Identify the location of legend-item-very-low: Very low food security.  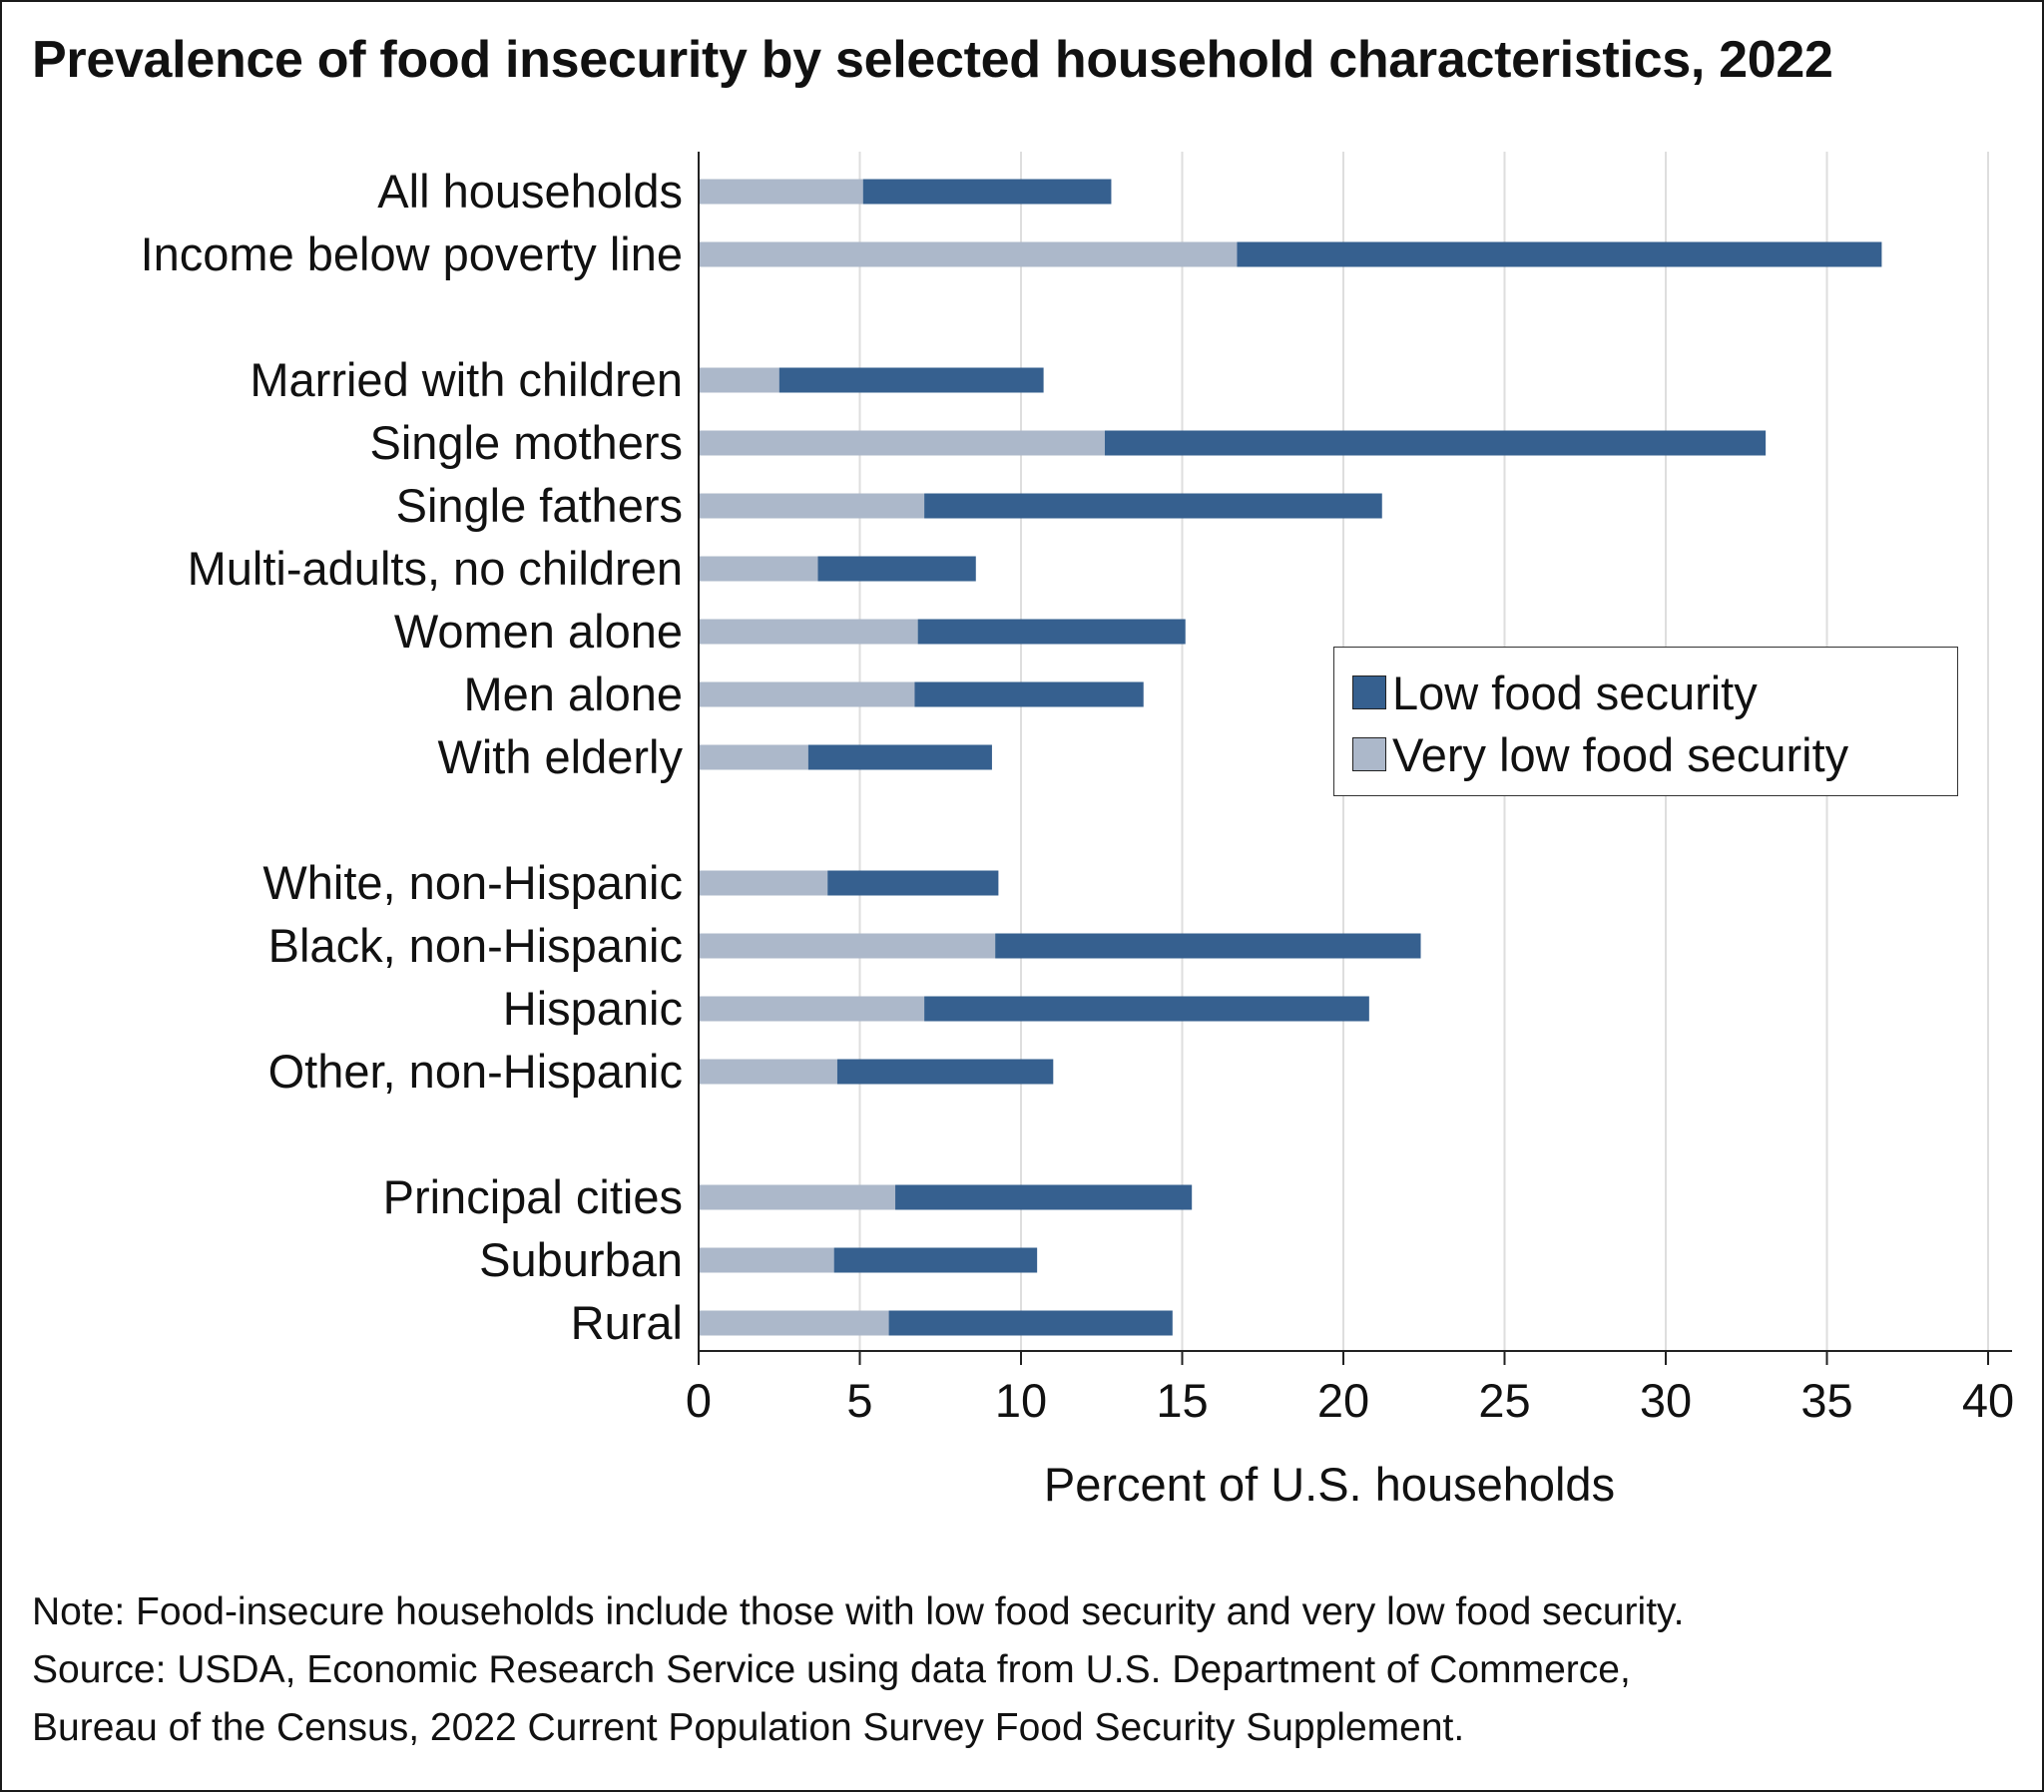
(1654, 754).